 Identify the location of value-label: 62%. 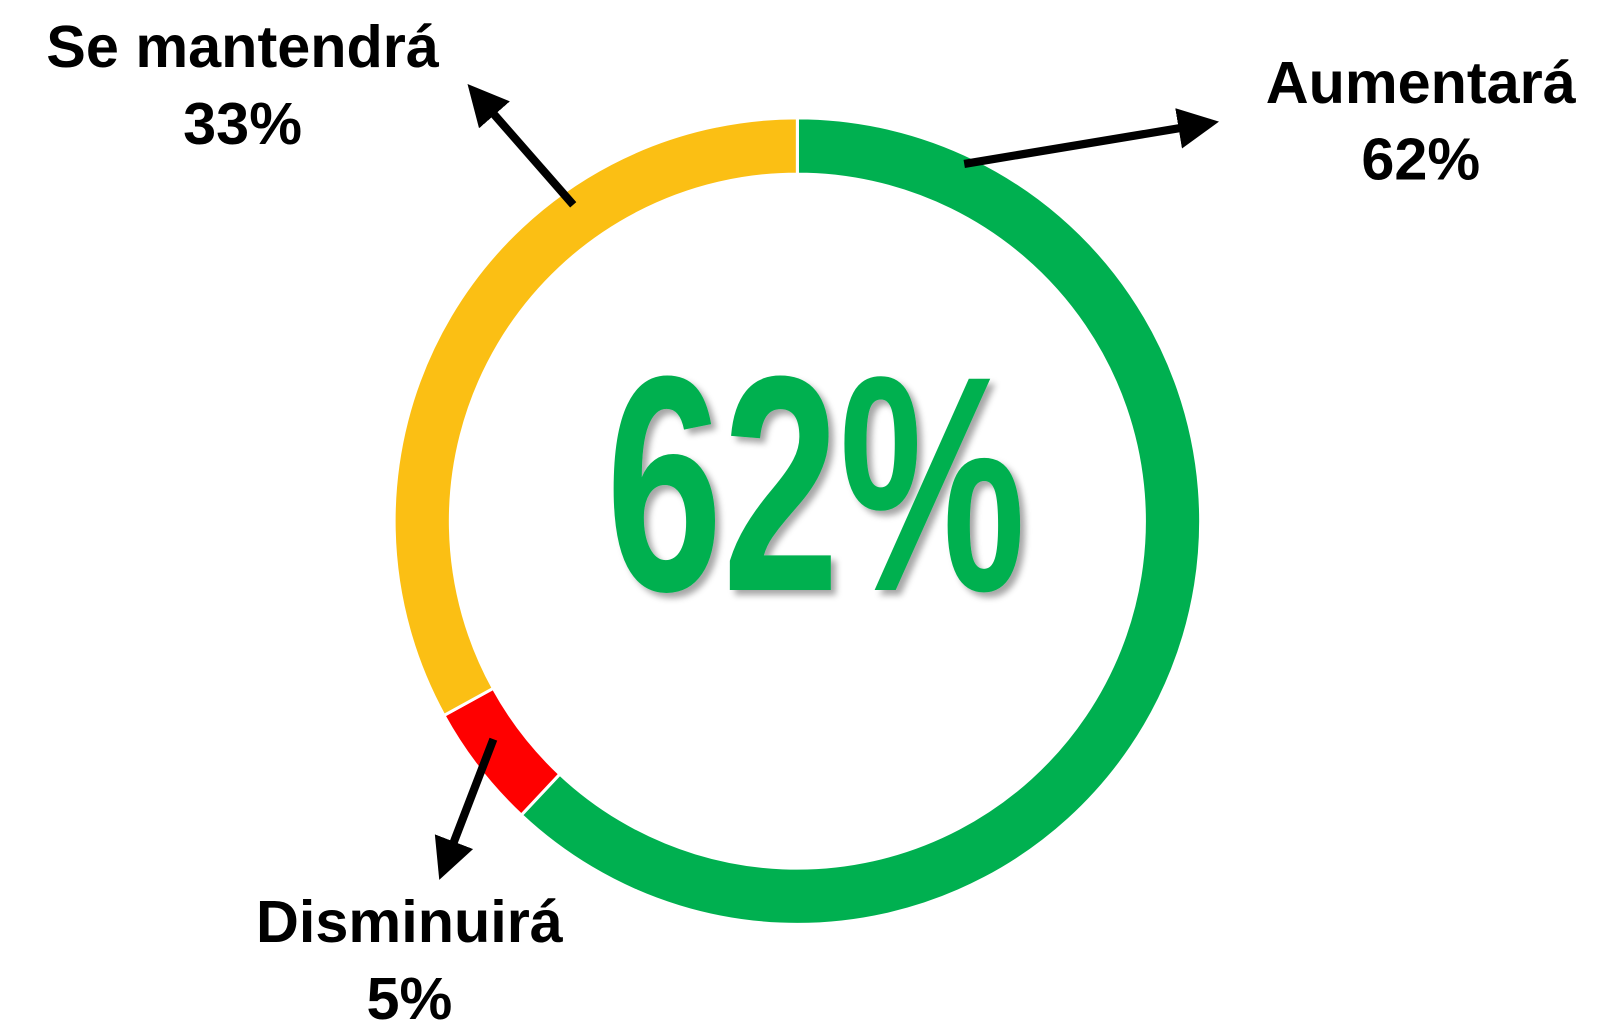
(1420, 159).